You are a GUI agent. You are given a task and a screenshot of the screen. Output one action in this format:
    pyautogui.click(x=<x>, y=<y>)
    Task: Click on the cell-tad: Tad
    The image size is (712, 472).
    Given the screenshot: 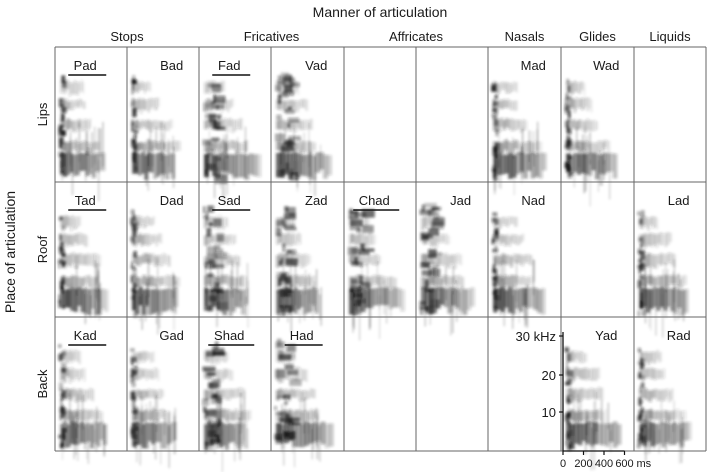 What is the action you would take?
    pyautogui.click(x=83, y=259)
    